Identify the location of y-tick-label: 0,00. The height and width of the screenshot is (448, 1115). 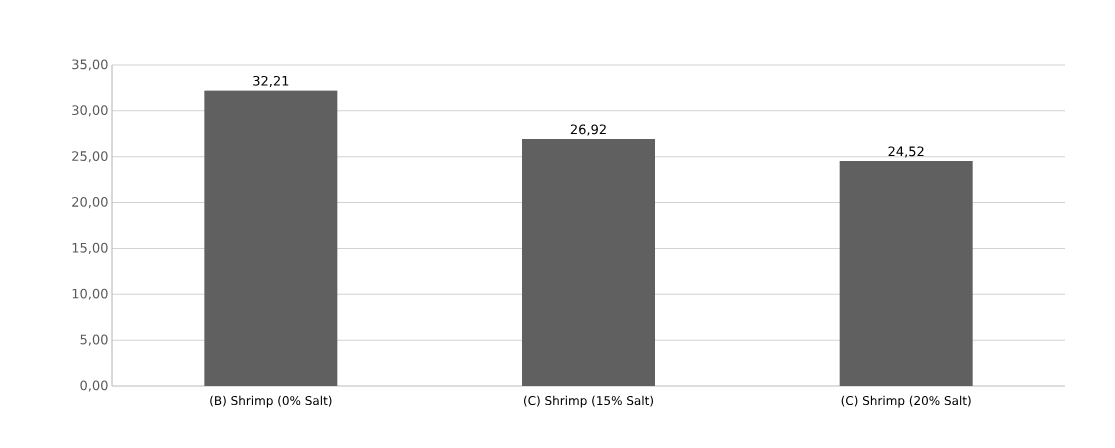
(94, 386).